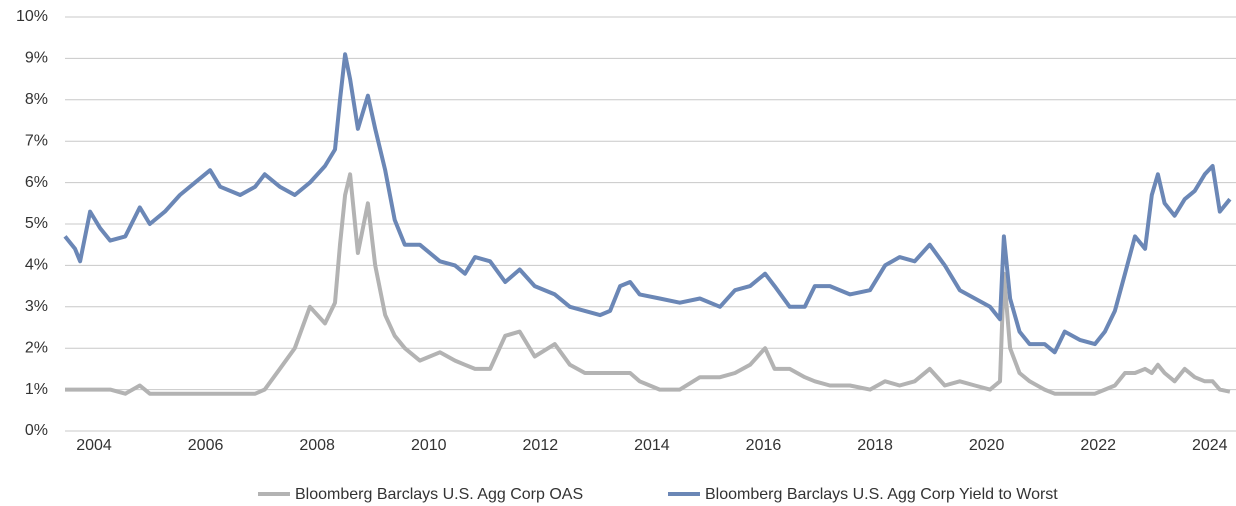 The height and width of the screenshot is (506, 1236). What do you see at coordinates (36, 223) in the screenshot?
I see `y-tick-label: 5%` at bounding box center [36, 223].